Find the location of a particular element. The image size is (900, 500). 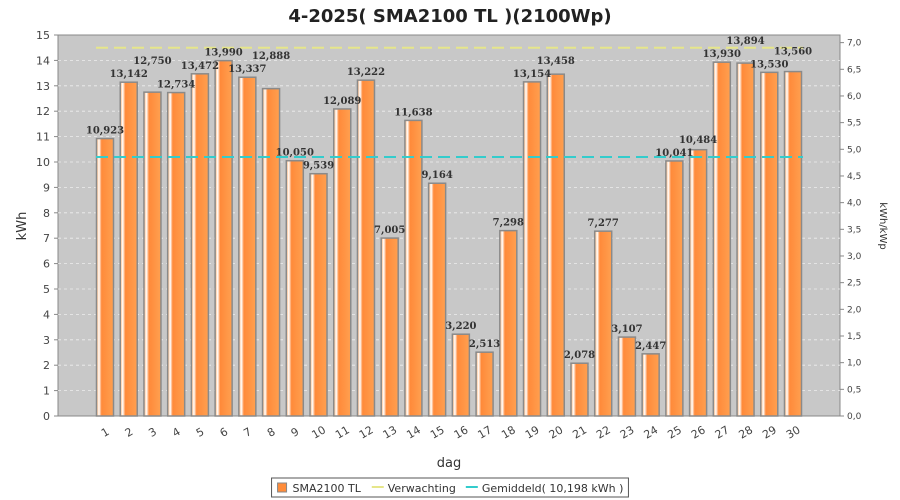

x-tick-label: 11 is located at coordinates (342, 432).